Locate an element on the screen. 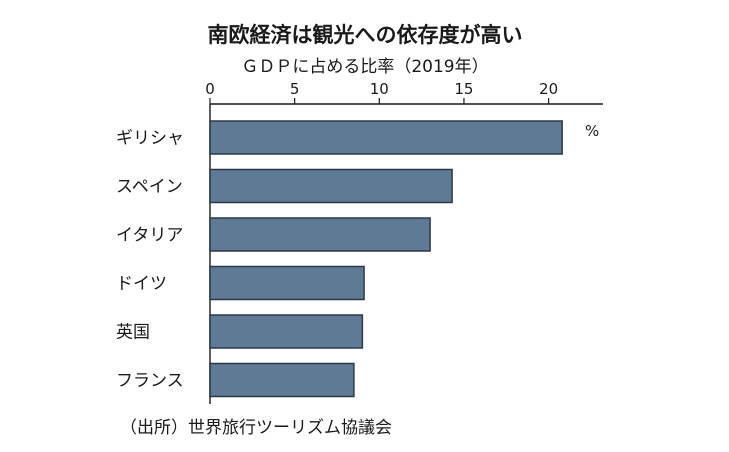 This screenshot has height=452, width=729. category-label: ドイツ is located at coordinates (141, 284).